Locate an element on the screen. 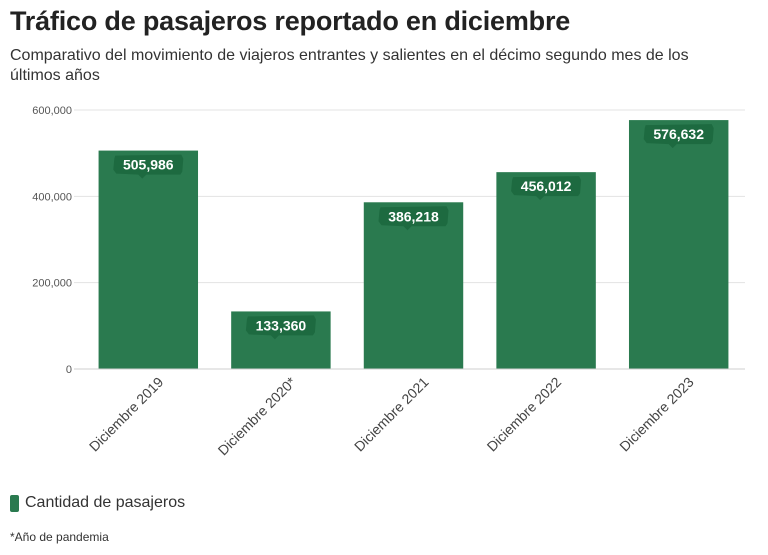 This screenshot has width=768, height=555. y-tick-label: 200,000 is located at coordinates (52, 284).